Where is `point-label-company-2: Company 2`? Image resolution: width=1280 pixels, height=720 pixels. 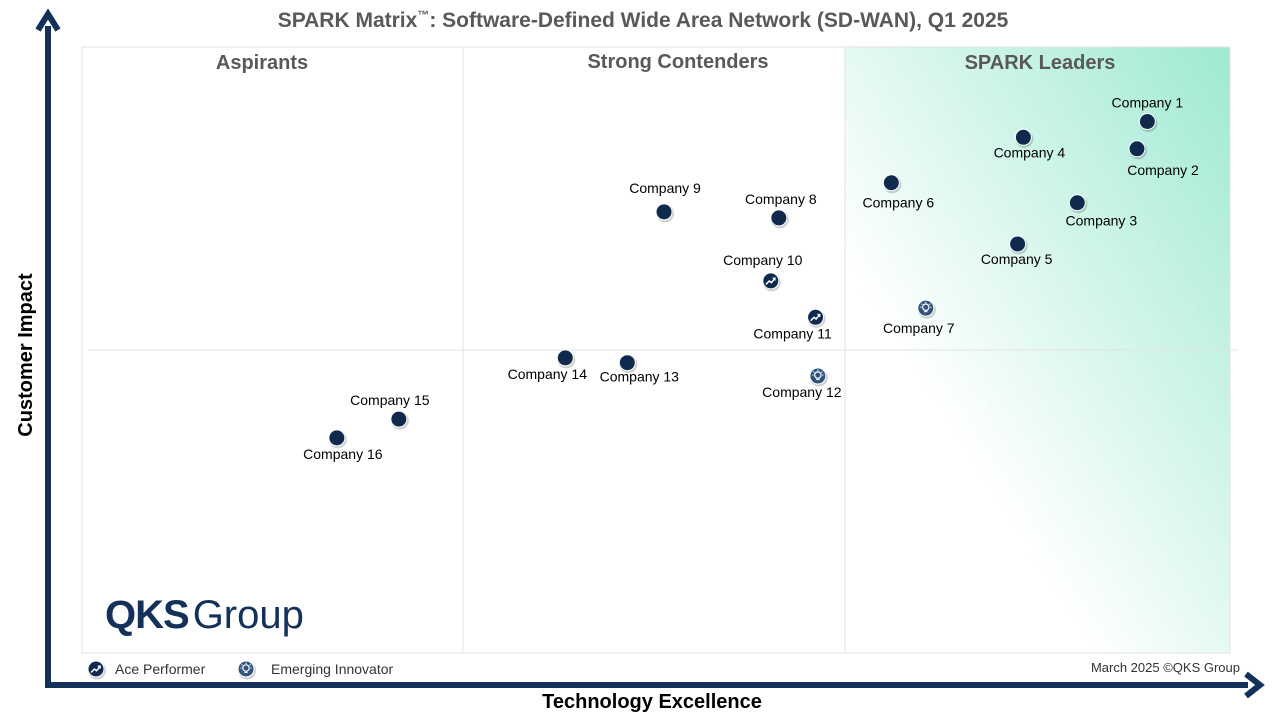
point-label-company-2: Company 2 is located at coordinates (1163, 170).